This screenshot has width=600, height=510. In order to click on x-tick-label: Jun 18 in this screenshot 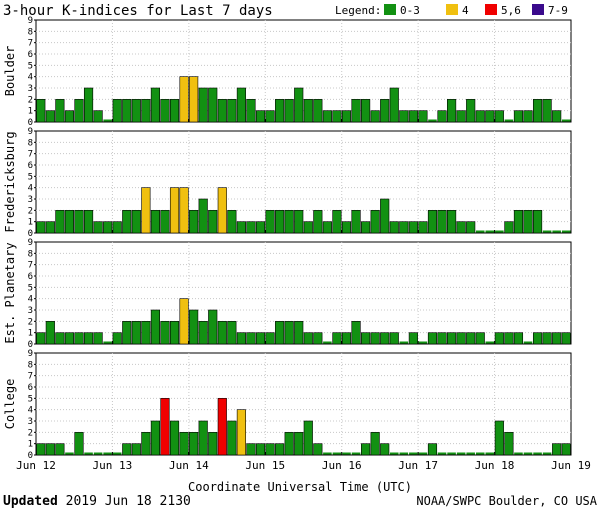, I will do `click(495, 465)`.